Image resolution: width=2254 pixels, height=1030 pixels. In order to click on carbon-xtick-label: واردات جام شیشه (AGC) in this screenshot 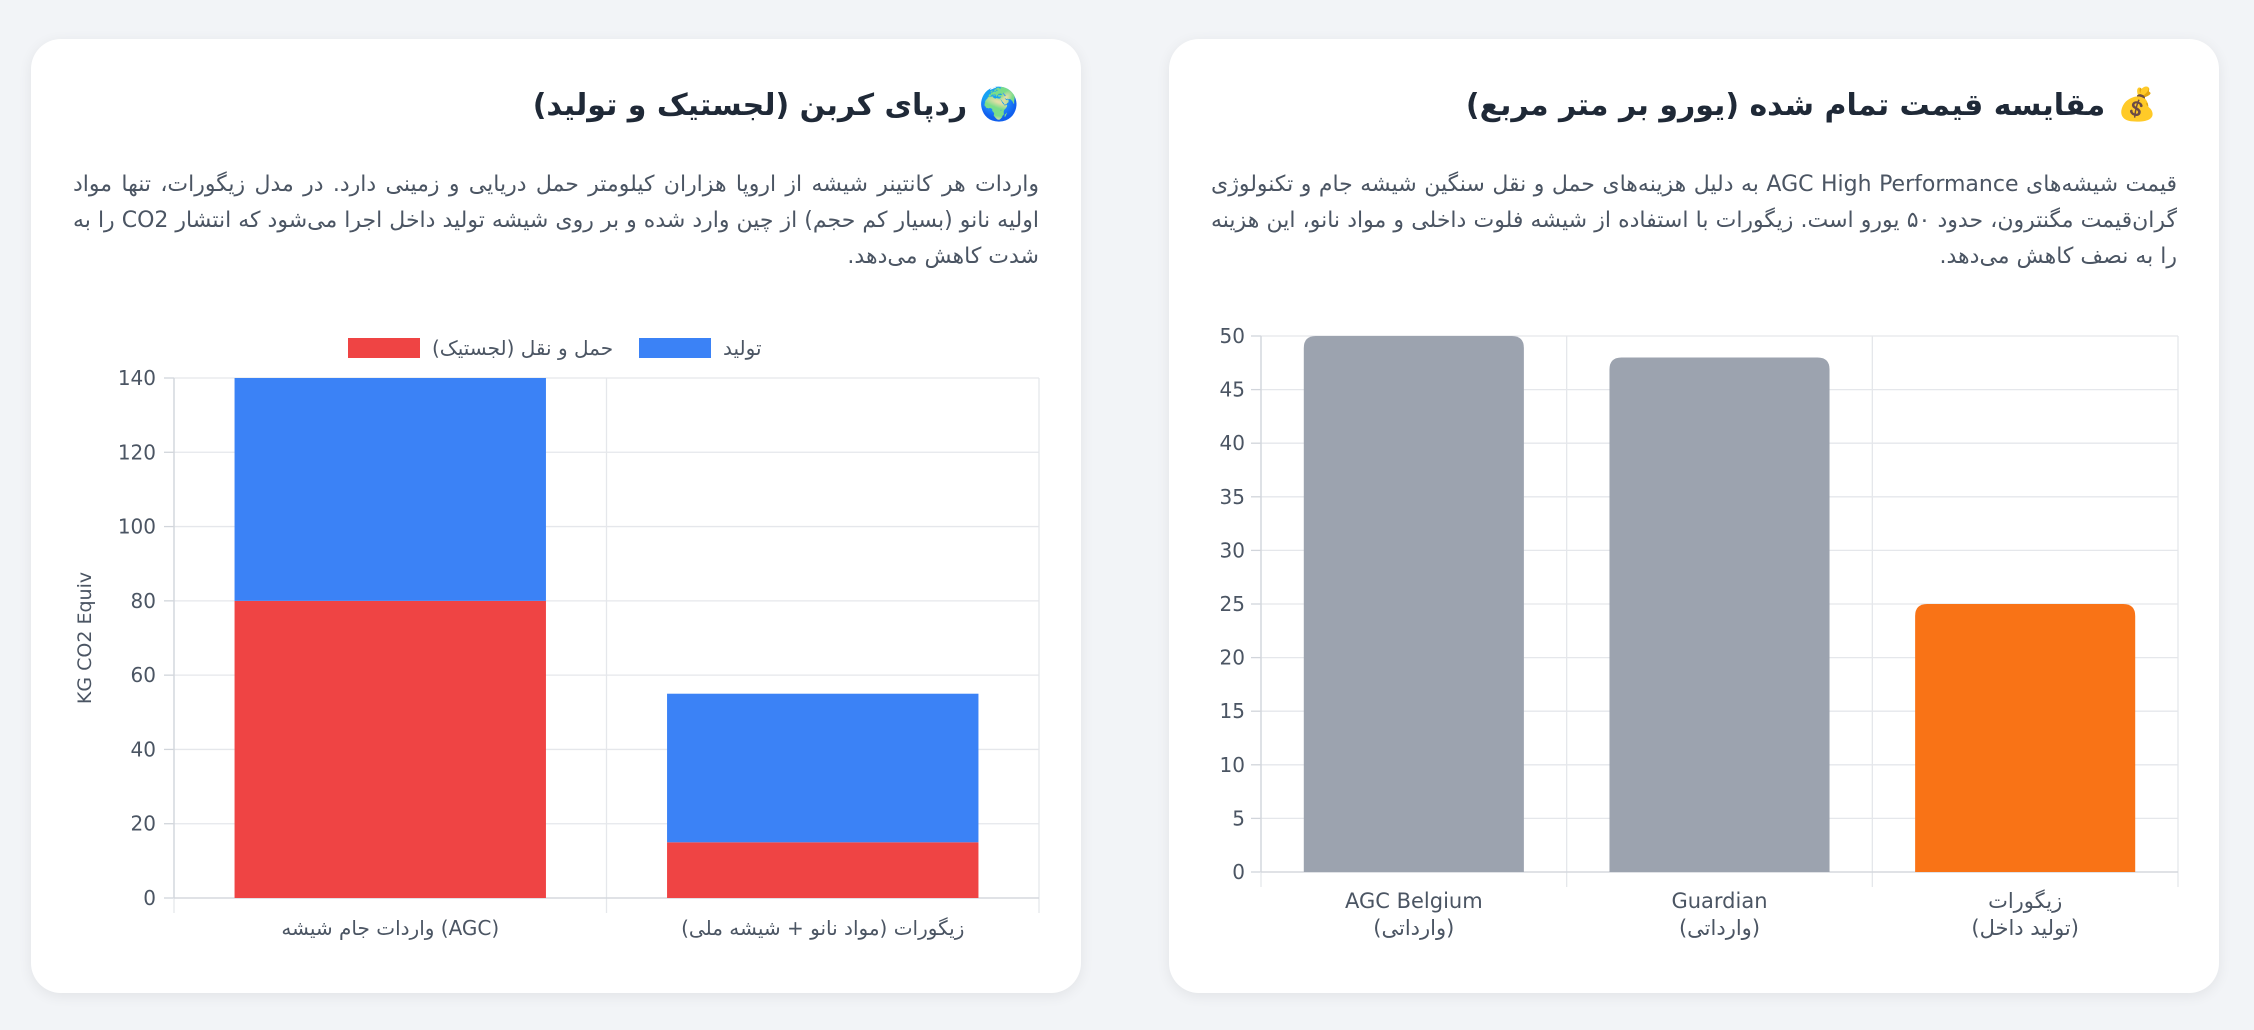, I will do `click(390, 928)`.